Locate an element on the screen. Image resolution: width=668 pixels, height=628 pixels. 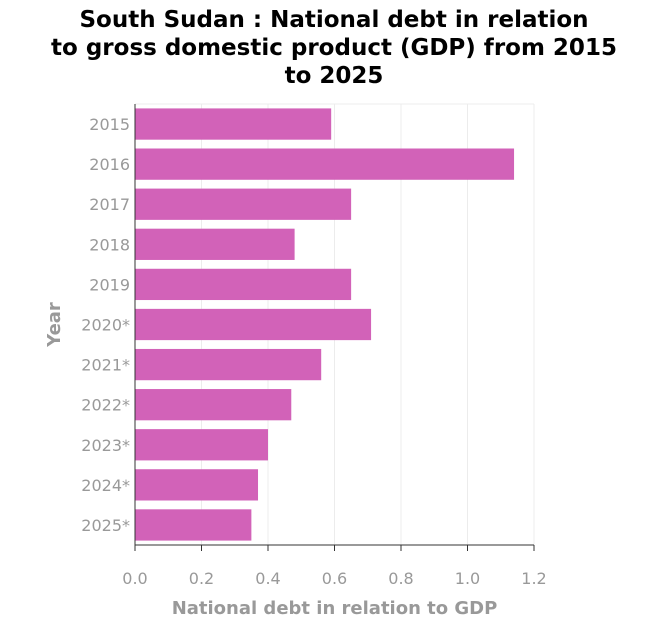
y-tick-label: 2021* is located at coordinates (105, 365).